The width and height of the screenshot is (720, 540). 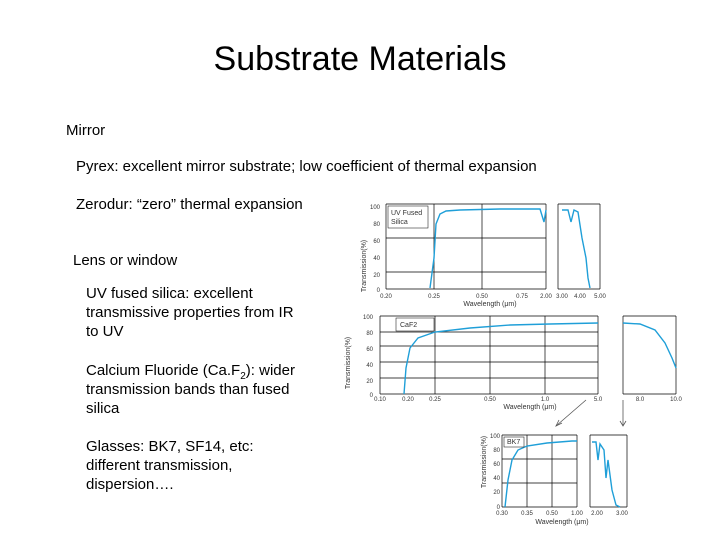 I want to click on bk7-ytick: 100, so click(x=495, y=437).